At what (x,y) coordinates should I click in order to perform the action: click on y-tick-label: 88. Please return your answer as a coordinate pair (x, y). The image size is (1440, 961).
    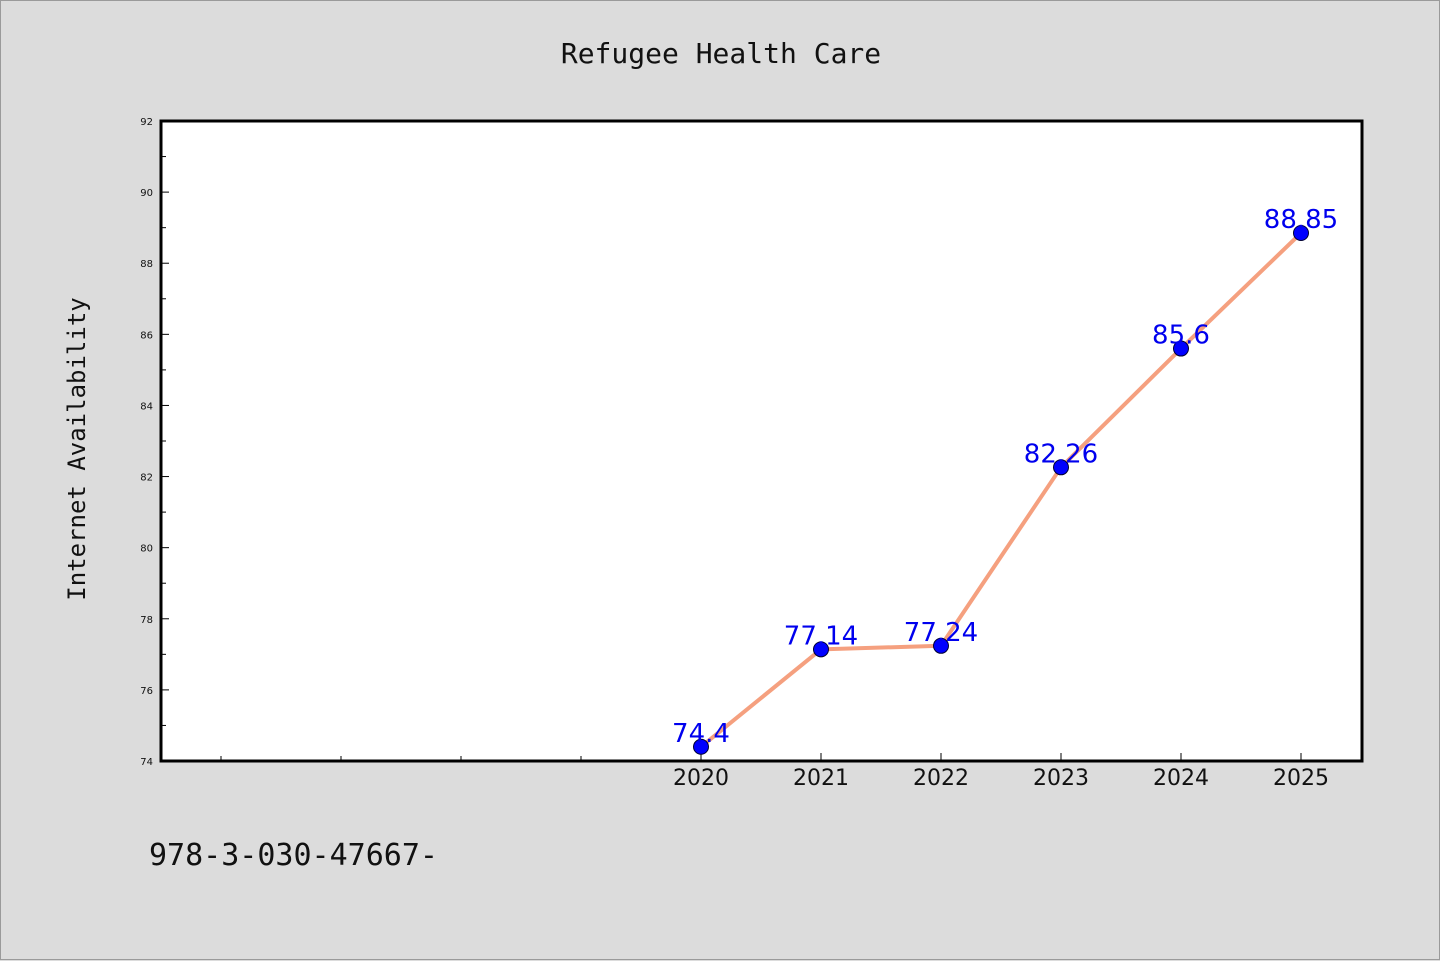
    Looking at the image, I should click on (146, 264).